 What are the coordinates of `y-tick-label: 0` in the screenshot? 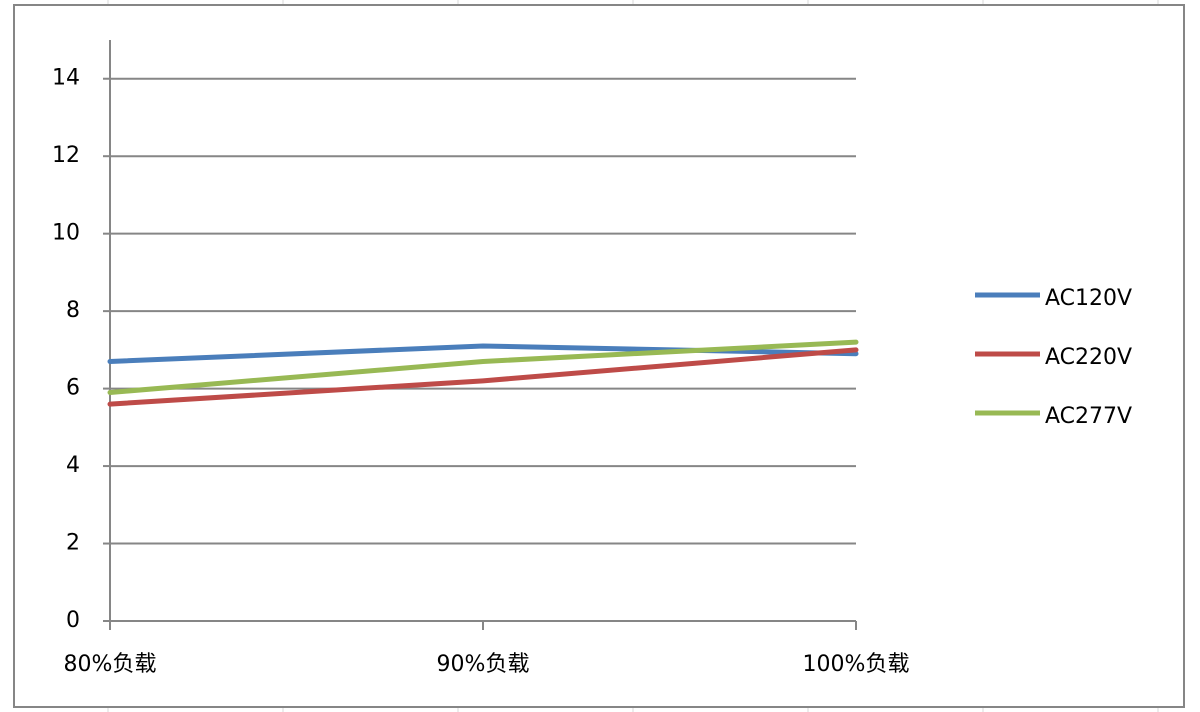 It's located at (73, 620).